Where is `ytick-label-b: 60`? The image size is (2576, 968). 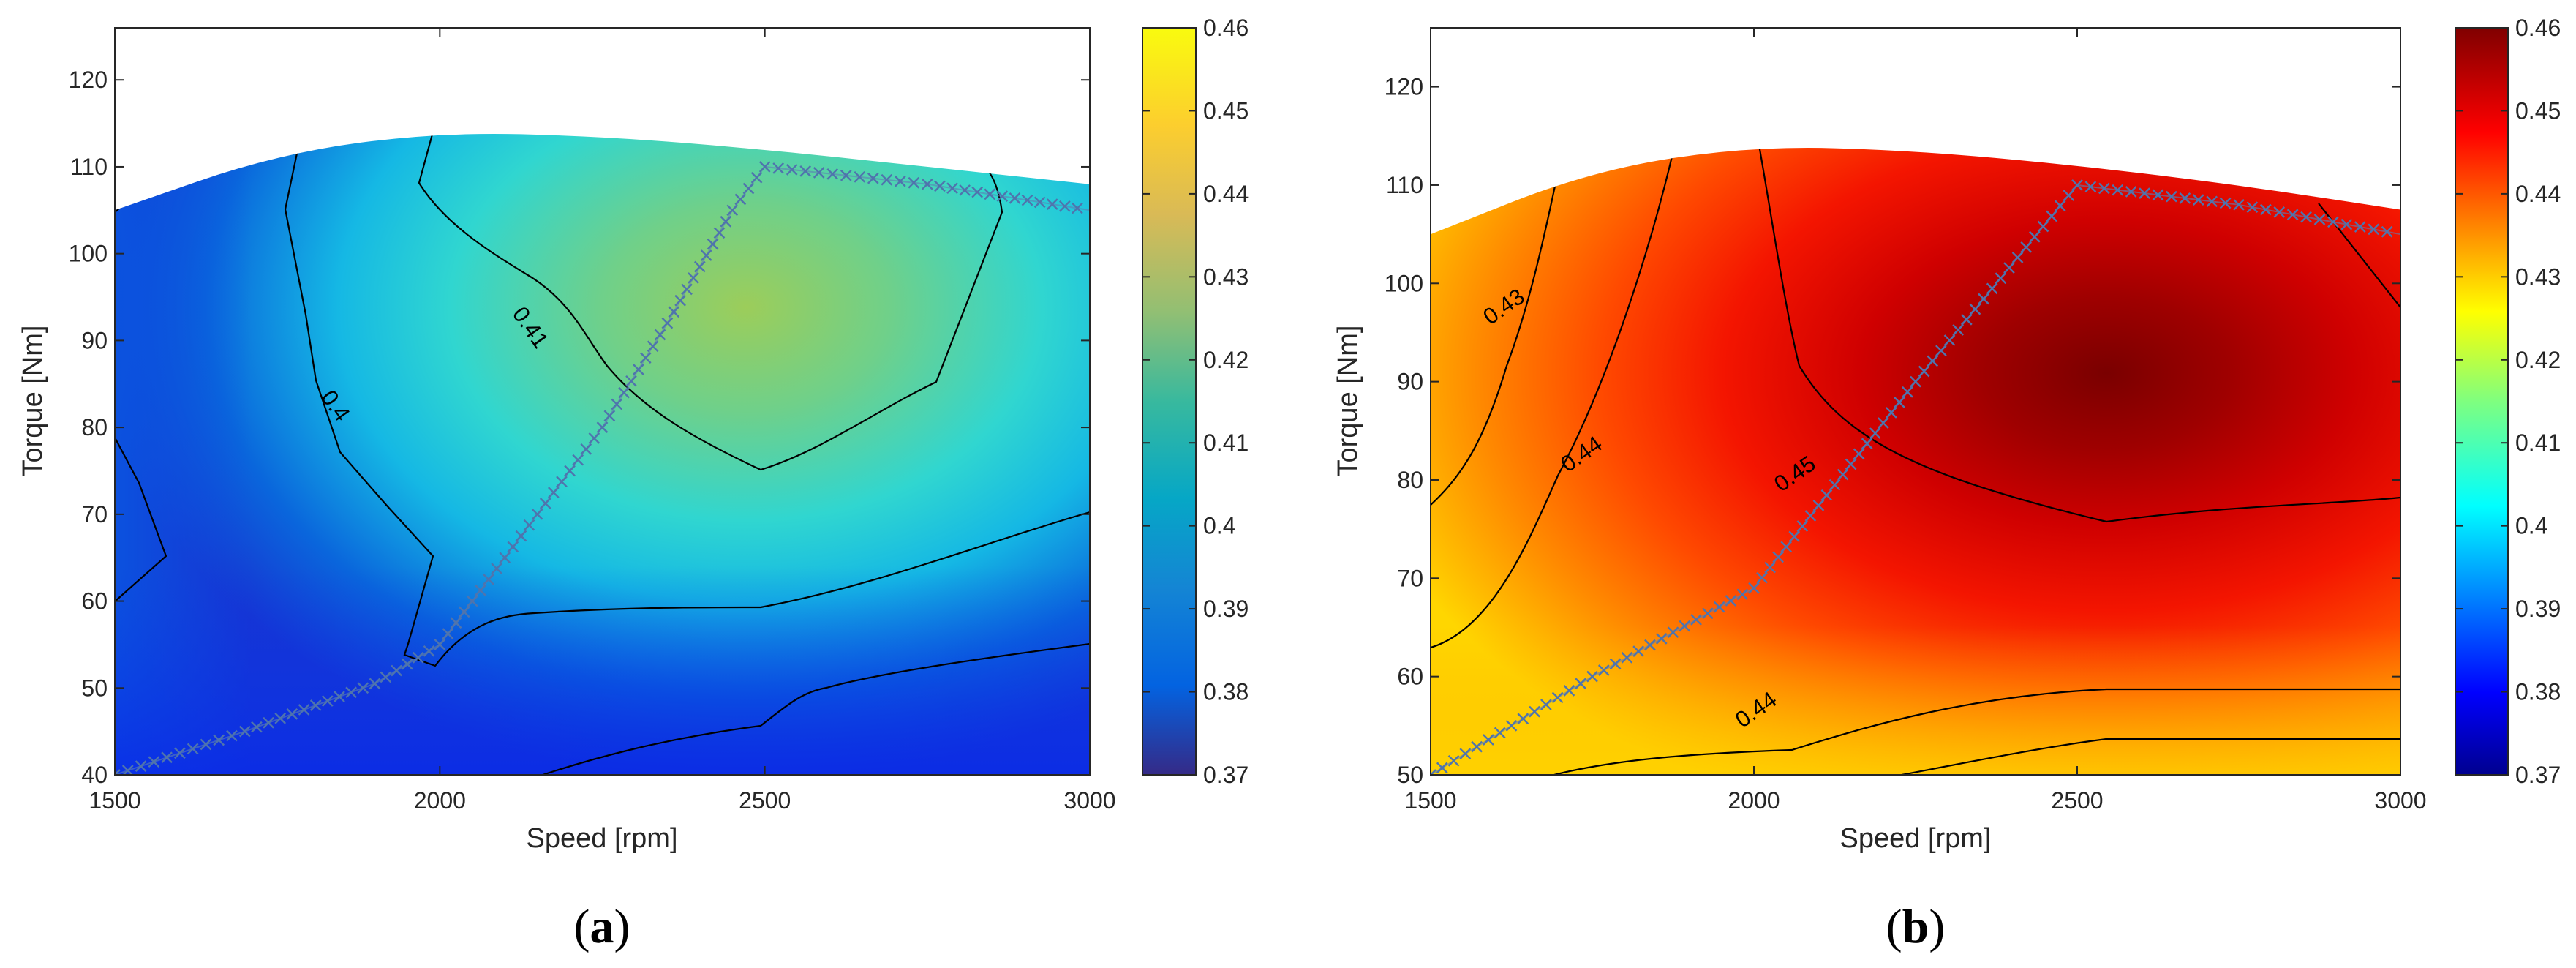
ytick-label-b: 60 is located at coordinates (1410, 677).